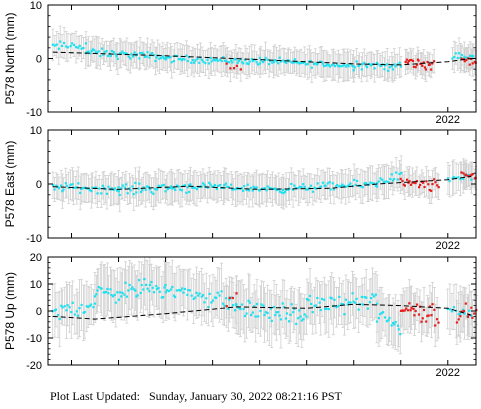 The width and height of the screenshot is (481, 409). I want to click on y-tick-label: -10, so click(34, 113).